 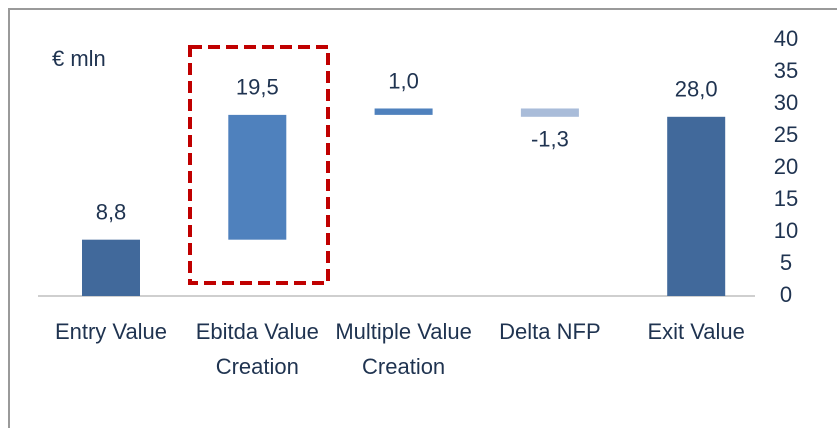 I want to click on y-tick-label: 10, so click(x=786, y=230).